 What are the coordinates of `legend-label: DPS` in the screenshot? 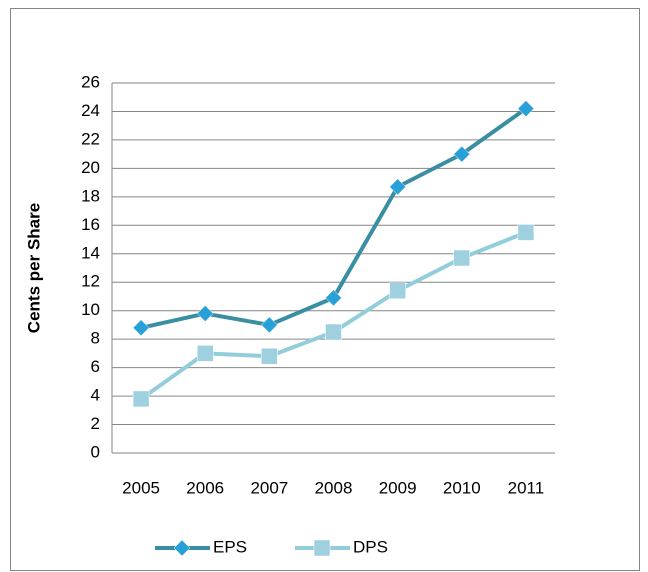 It's located at (370, 546).